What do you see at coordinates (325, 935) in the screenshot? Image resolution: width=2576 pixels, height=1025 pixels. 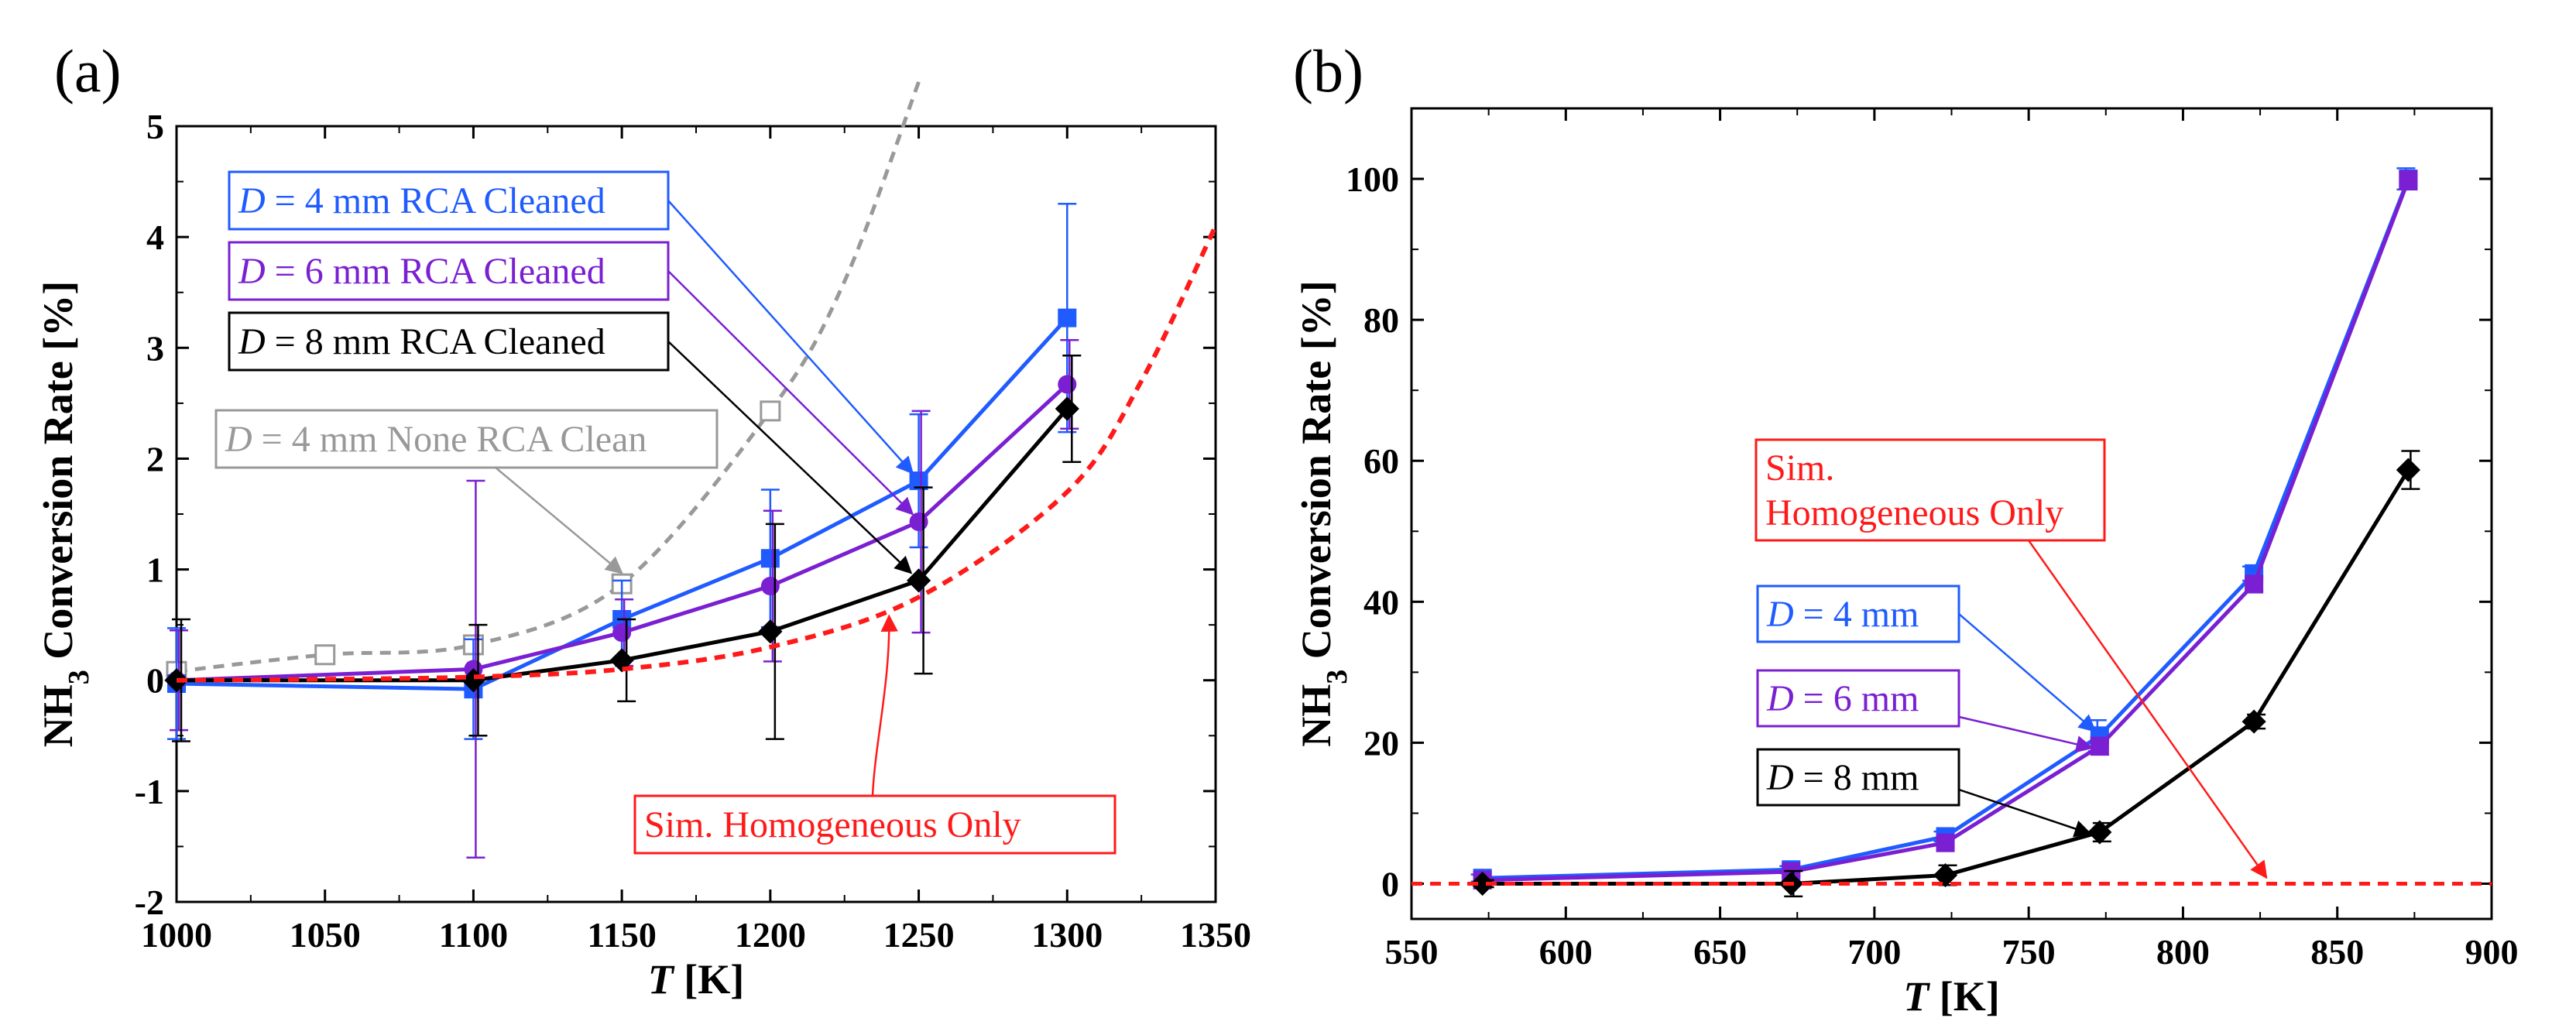 I see `x-tick-label: 1050` at bounding box center [325, 935].